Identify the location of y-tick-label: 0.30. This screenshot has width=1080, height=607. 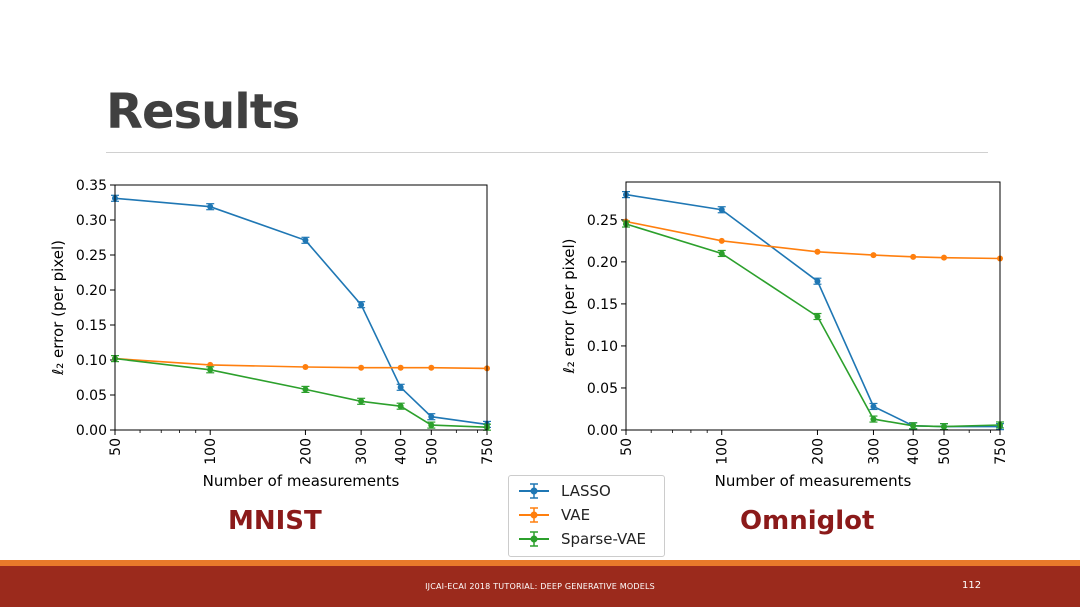
(91, 221).